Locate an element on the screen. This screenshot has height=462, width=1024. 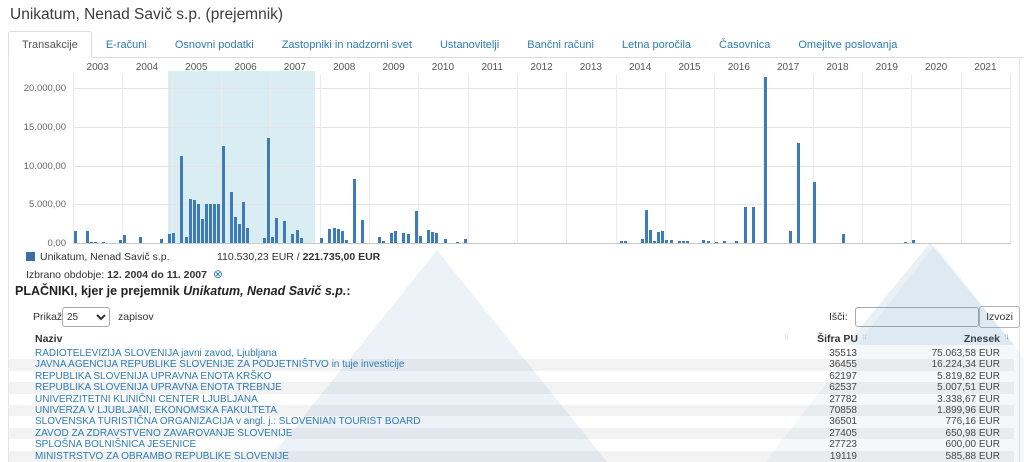
tab-omejitve-poslovanja: Omejitve poslovanja is located at coordinates (848, 45).